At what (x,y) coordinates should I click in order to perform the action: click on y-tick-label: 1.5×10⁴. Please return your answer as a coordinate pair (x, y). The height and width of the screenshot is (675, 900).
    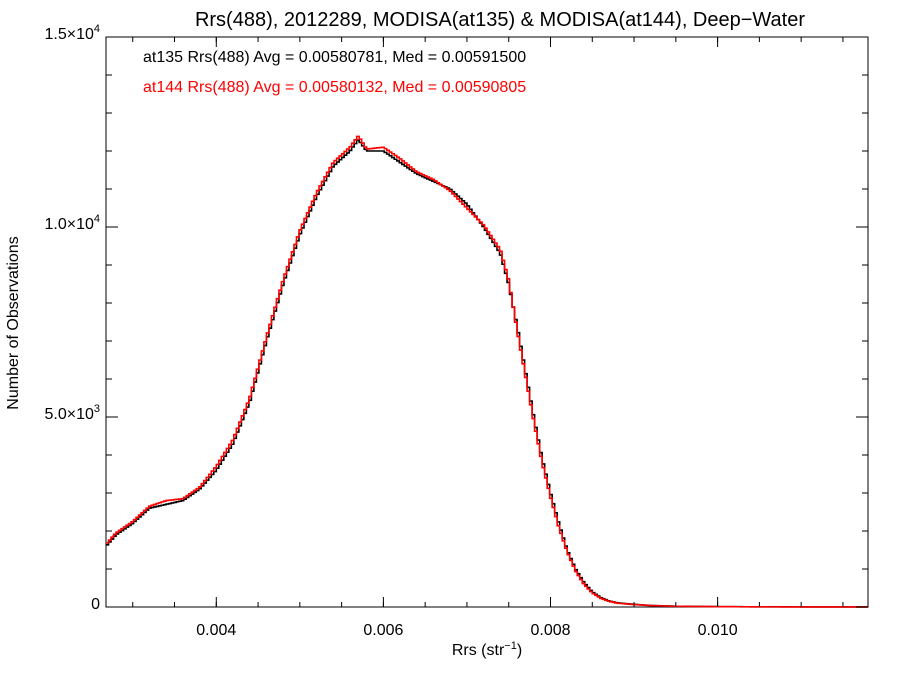
    Looking at the image, I should click on (72, 33).